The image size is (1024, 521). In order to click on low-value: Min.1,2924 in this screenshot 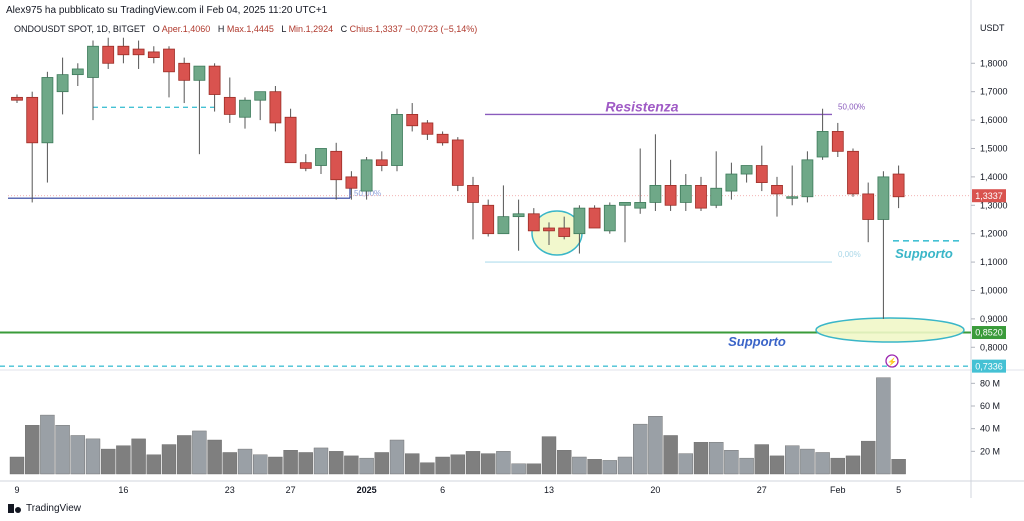, I will do `click(311, 29)`.